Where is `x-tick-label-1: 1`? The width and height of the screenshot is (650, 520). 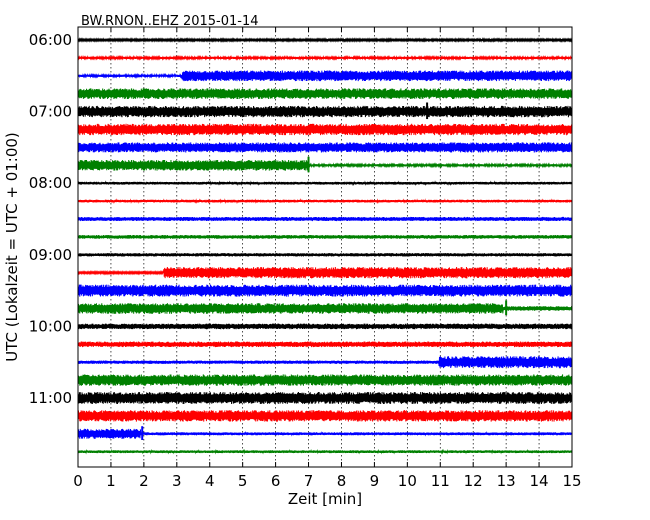
x-tick-label-1: 1 is located at coordinates (111, 481).